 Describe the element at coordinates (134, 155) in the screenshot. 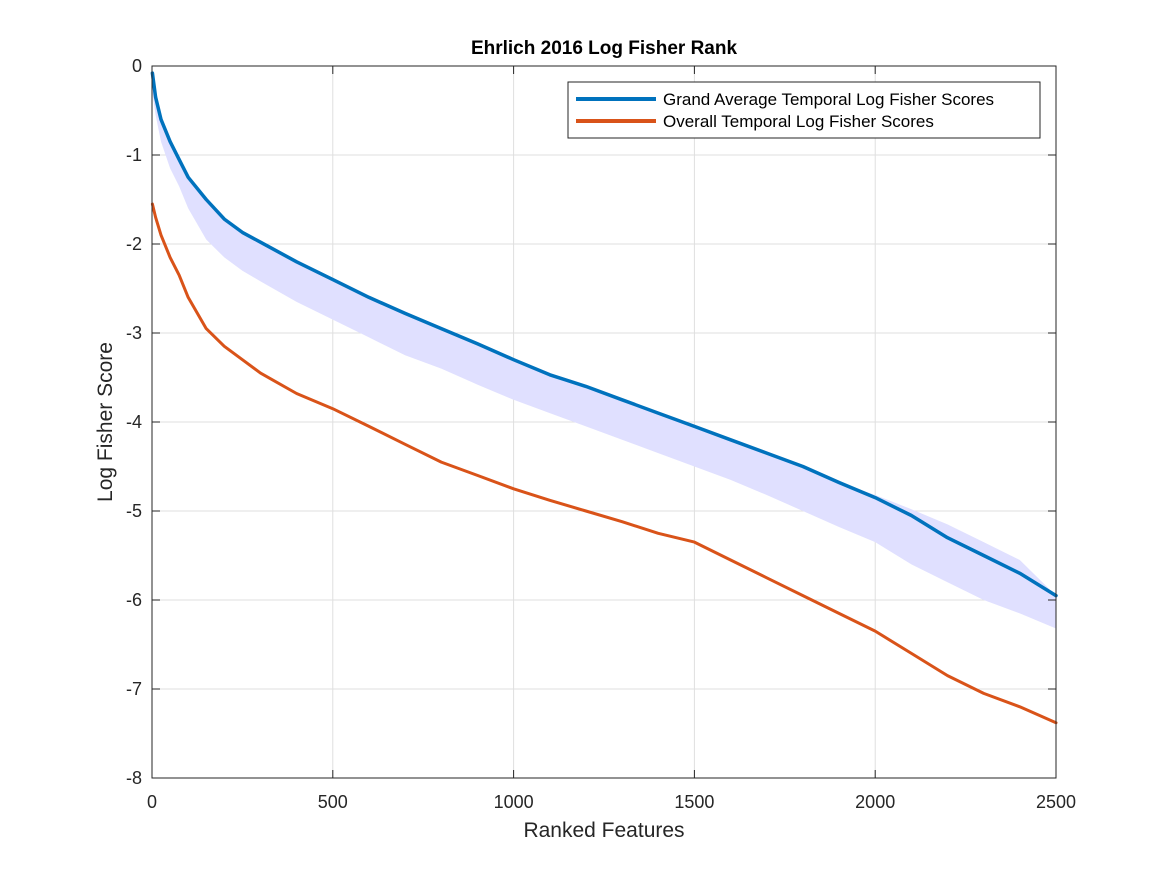

I see `y-tick-label: -1` at that location.